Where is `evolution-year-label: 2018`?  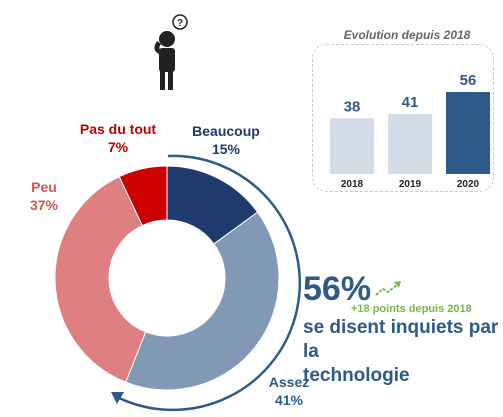
evolution-year-label: 2018 is located at coordinates (352, 184).